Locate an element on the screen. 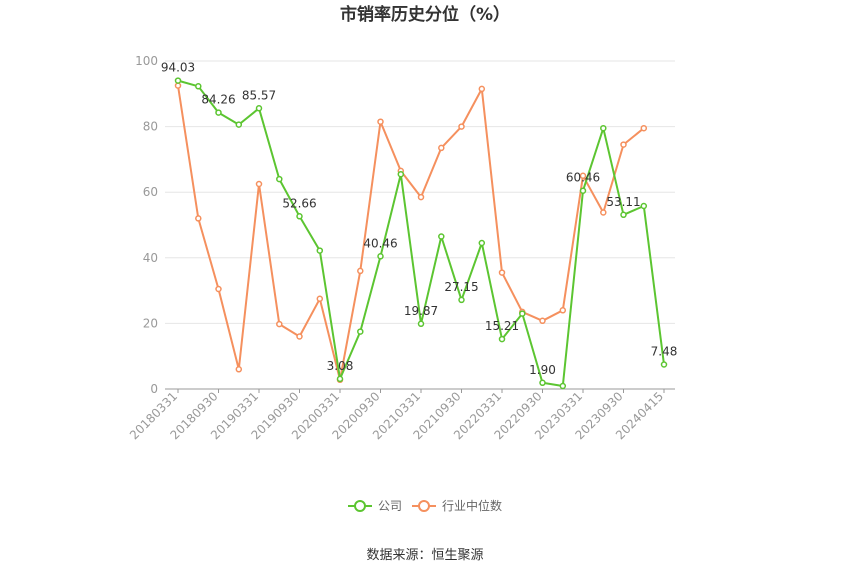 The width and height of the screenshot is (850, 575). data-label: 27.15 is located at coordinates (461, 287).